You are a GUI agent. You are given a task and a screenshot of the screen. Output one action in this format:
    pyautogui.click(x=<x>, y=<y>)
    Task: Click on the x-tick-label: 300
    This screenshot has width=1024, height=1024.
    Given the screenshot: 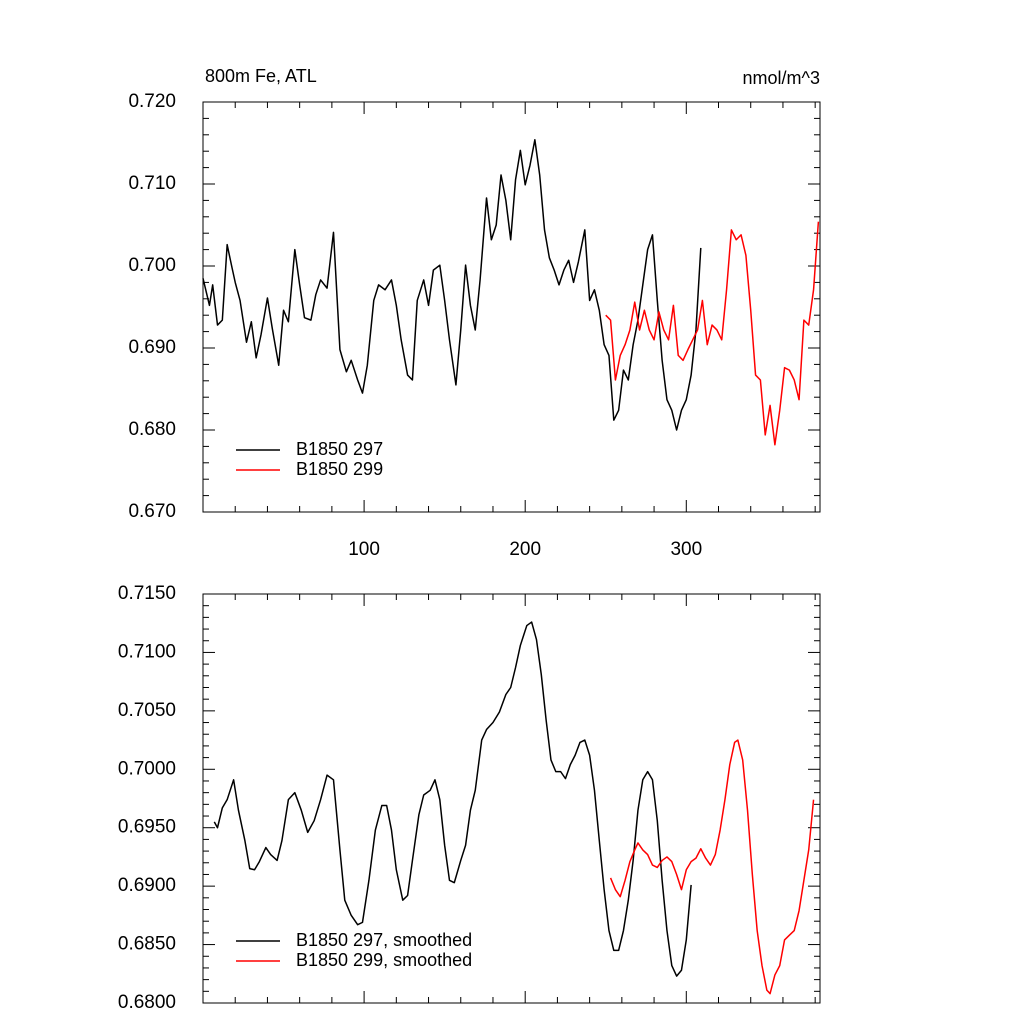 What is the action you would take?
    pyautogui.click(x=686, y=549)
    